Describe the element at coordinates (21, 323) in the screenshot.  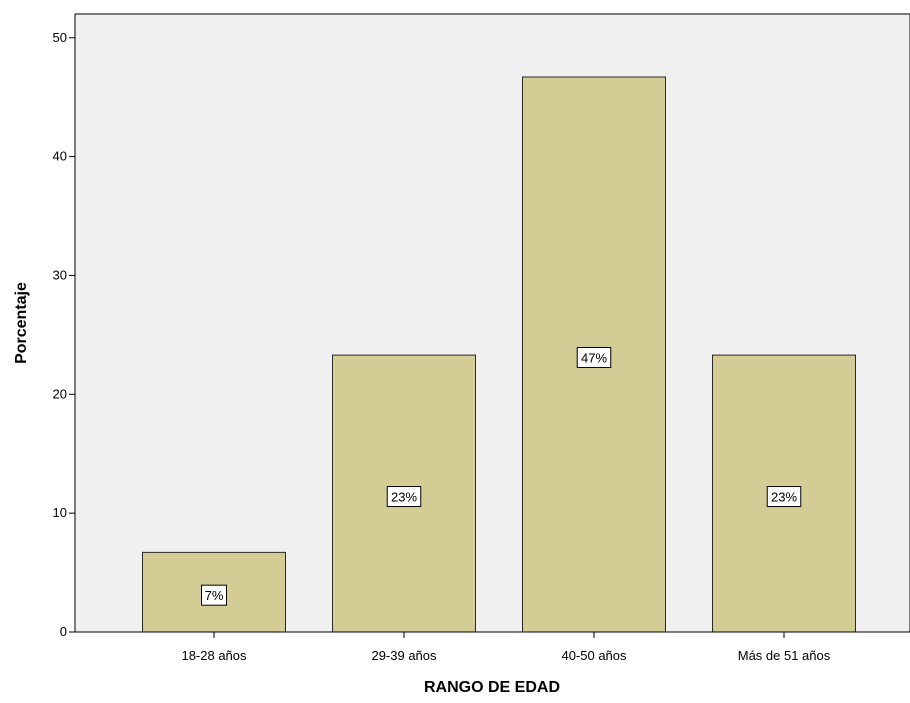
I see `y-axis-label: Porcentaje` at that location.